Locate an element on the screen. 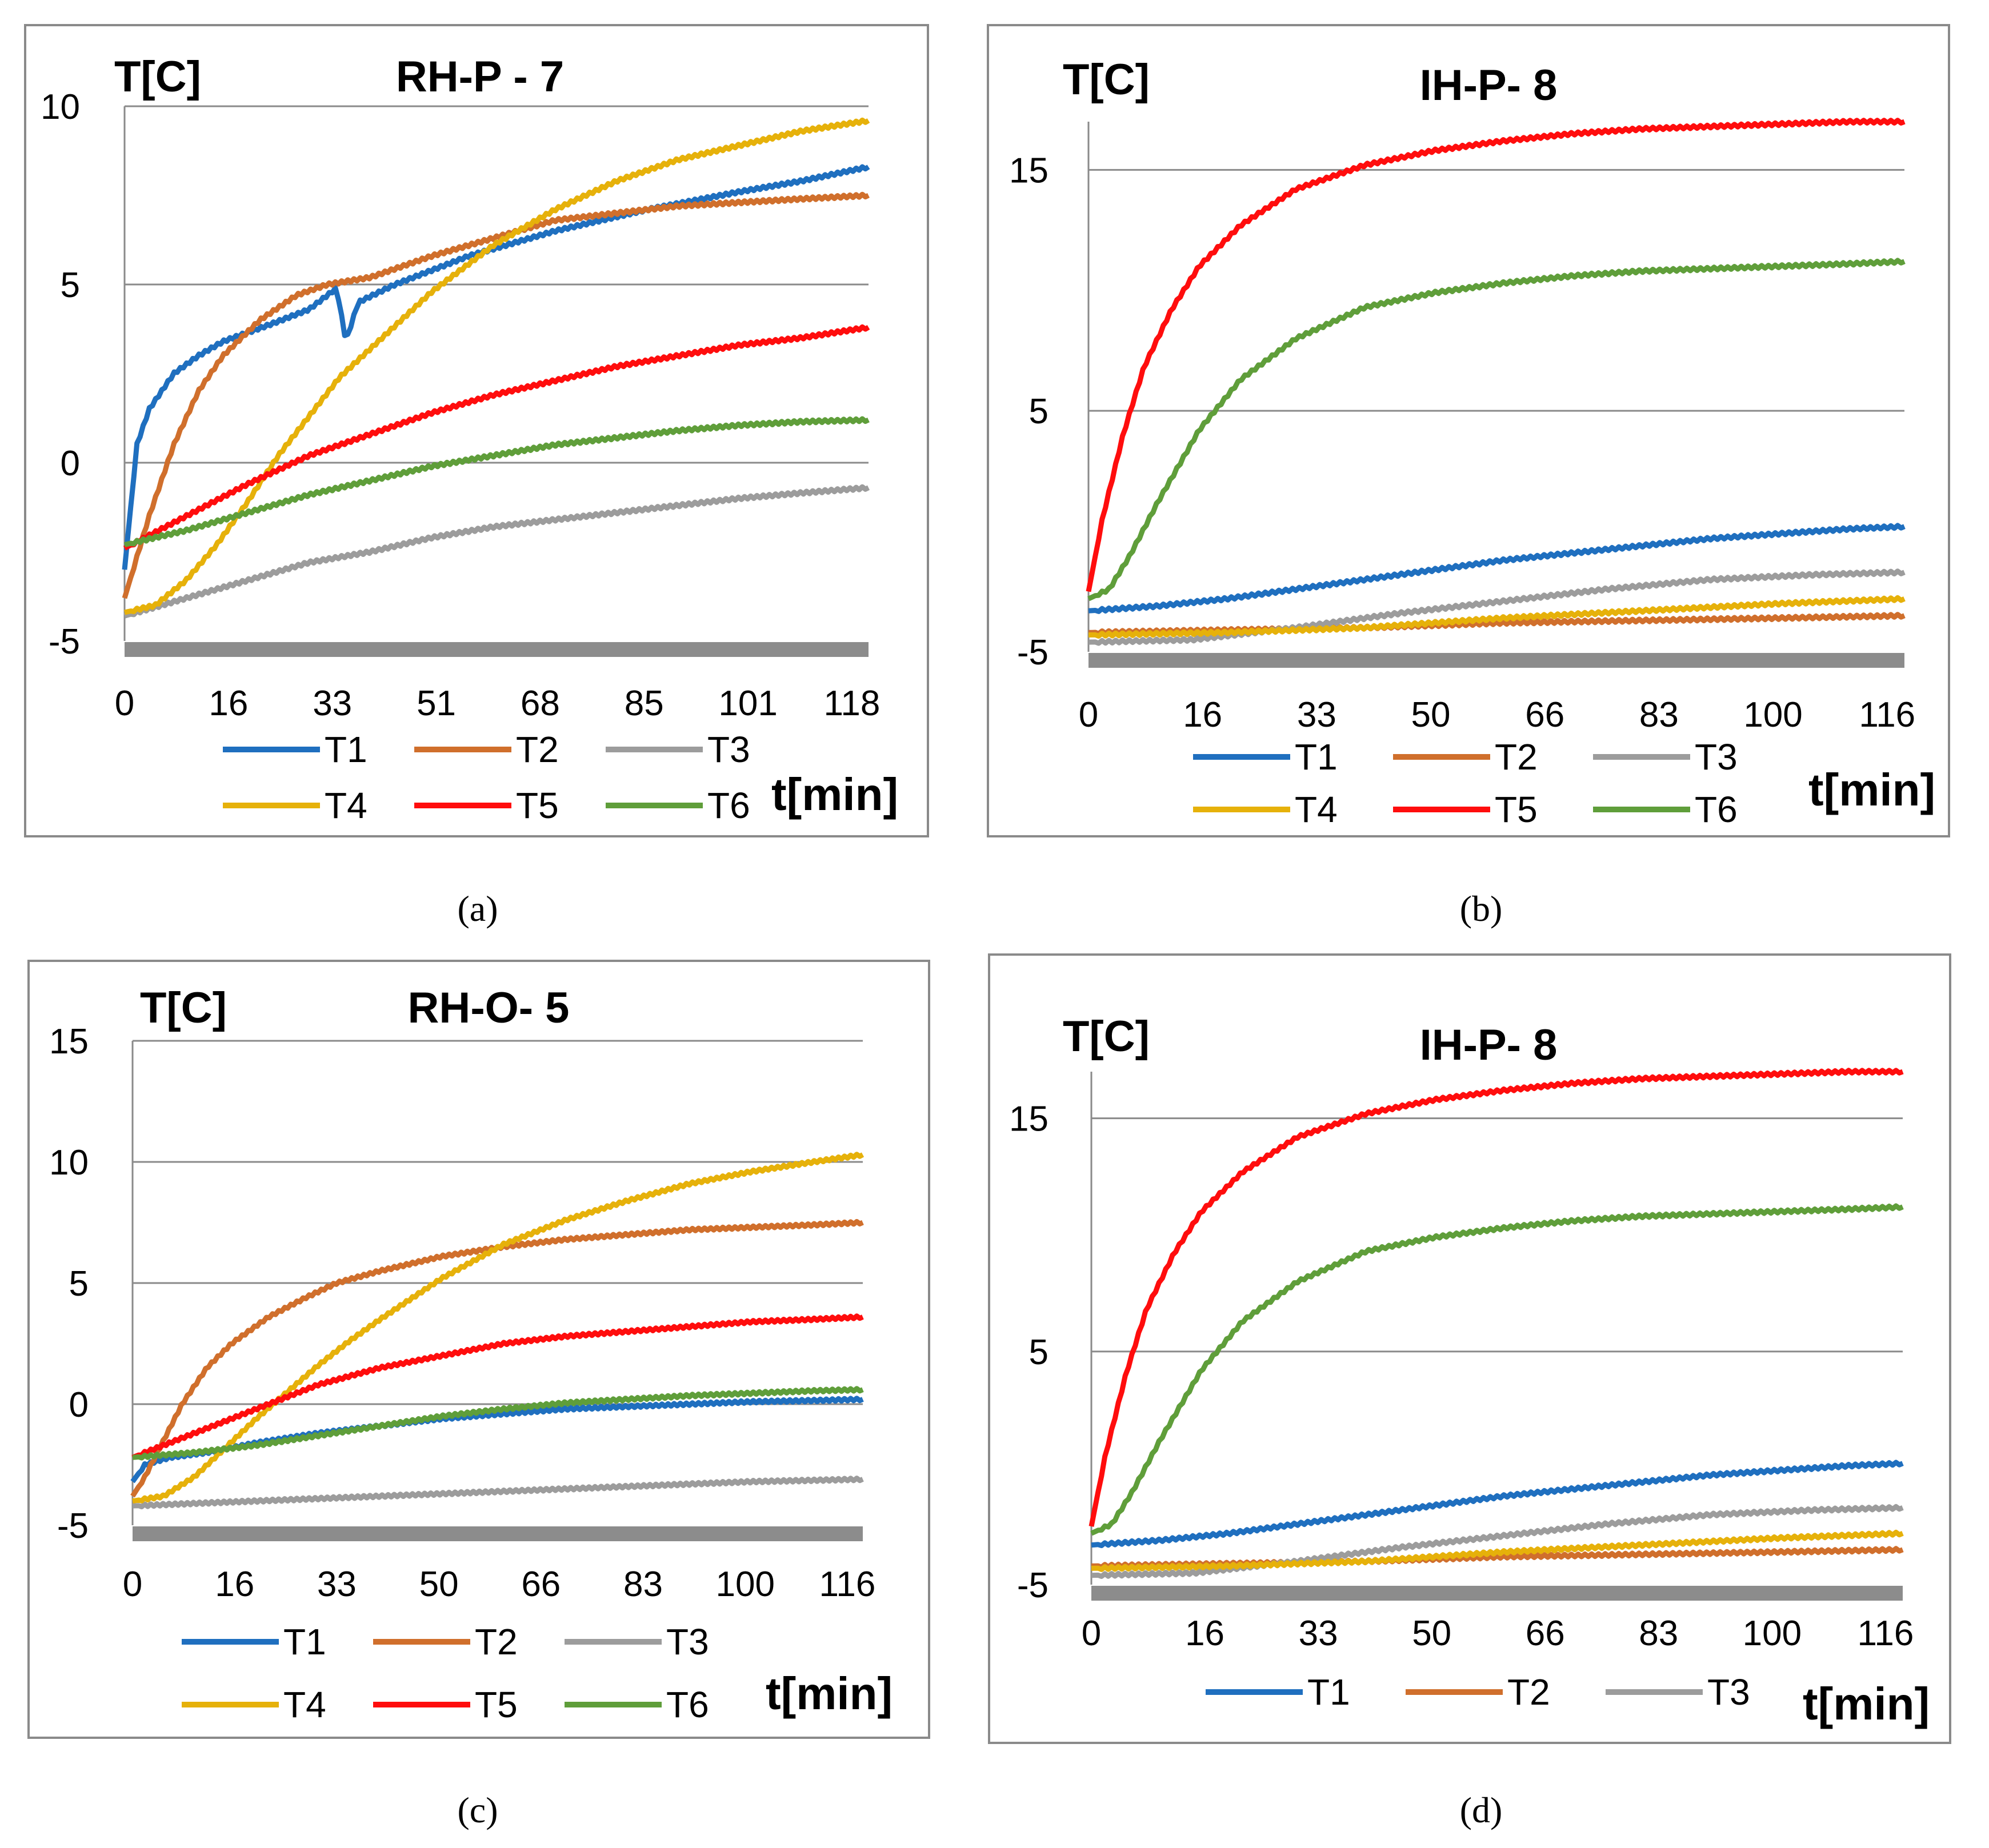 Image resolution: width=1989 pixels, height=1848 pixels. xtick-label-3-4: 66 is located at coordinates (1545, 1634).